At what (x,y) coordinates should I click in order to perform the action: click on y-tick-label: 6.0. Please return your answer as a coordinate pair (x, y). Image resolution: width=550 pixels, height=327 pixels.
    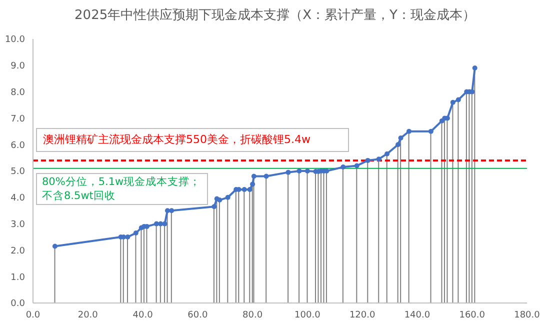
    Looking at the image, I should click on (18, 145).